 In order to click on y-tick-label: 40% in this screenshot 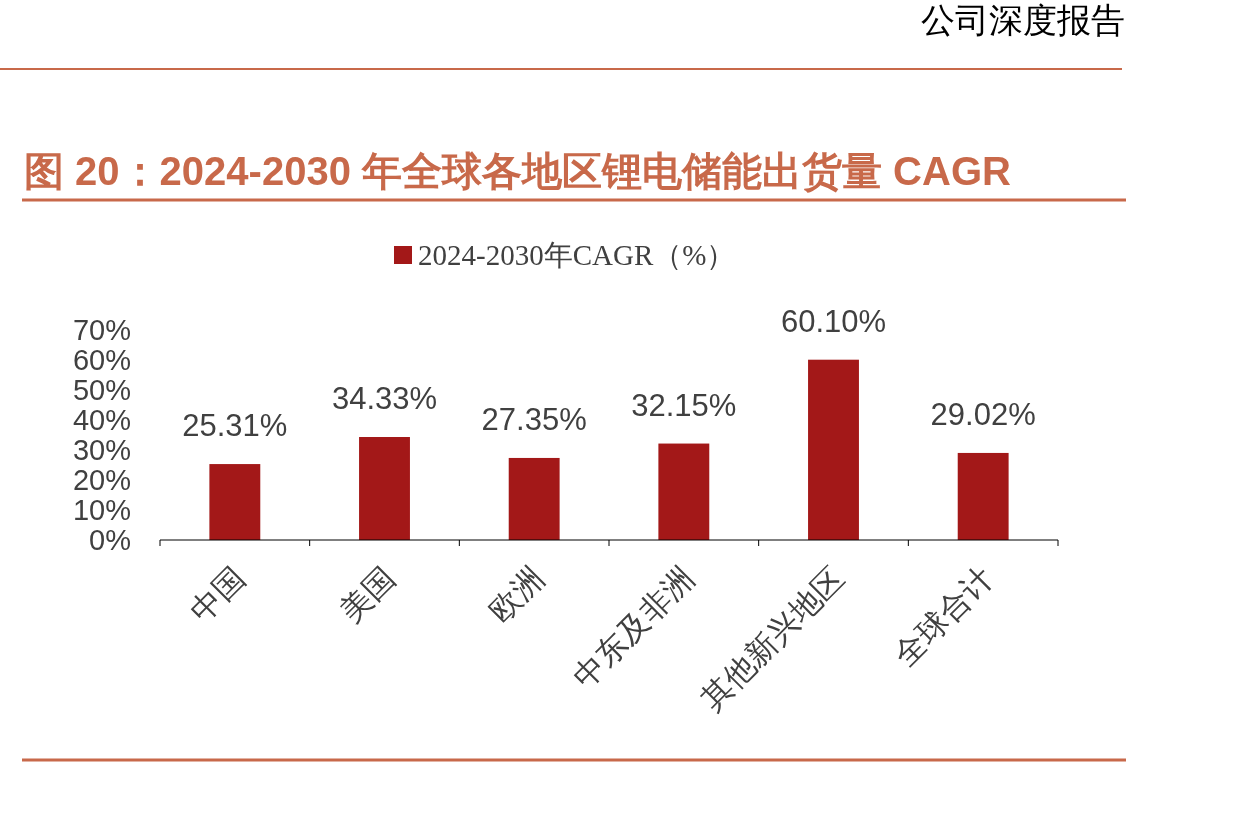, I will do `click(101, 420)`.